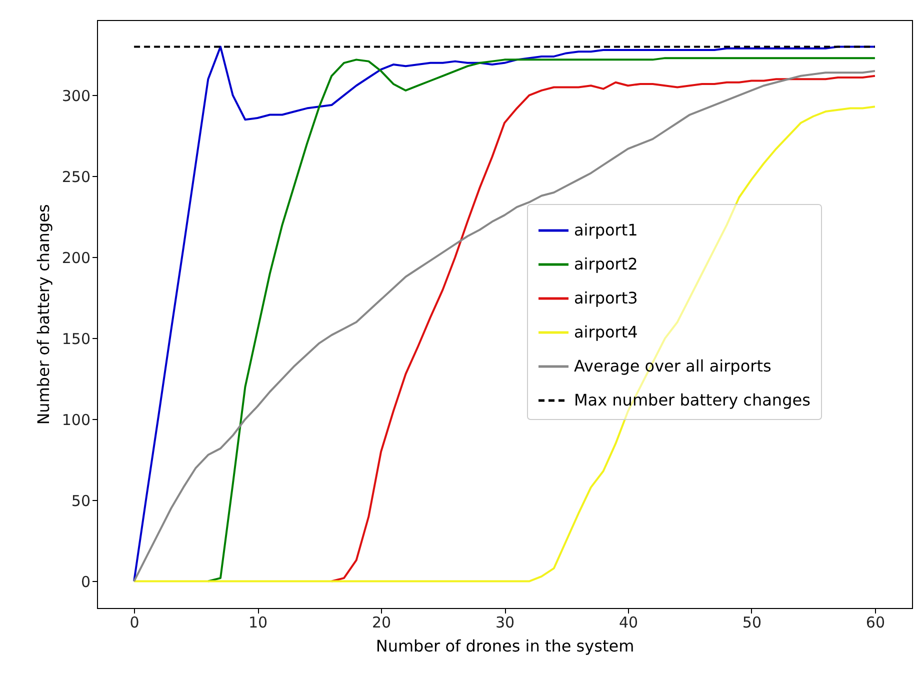  Describe the element at coordinates (76, 257) in the screenshot. I see `y-tick-label: 200` at that location.